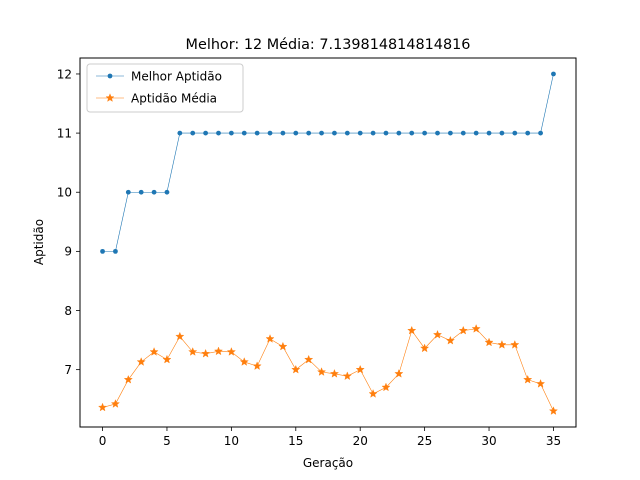 The image size is (640, 480). Describe the element at coordinates (68, 252) in the screenshot. I see `y-tick-label: 9` at that location.